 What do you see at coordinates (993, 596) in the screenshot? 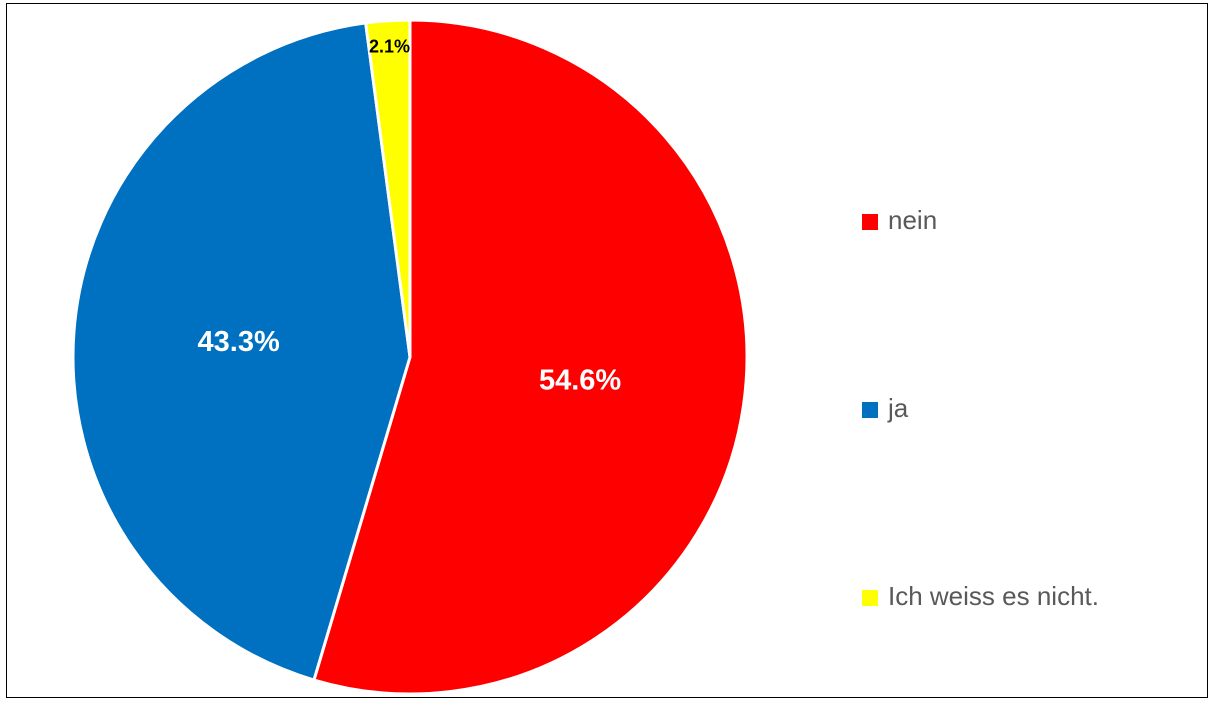
I see `legend-label: Ich weiss es nicht.` at bounding box center [993, 596].